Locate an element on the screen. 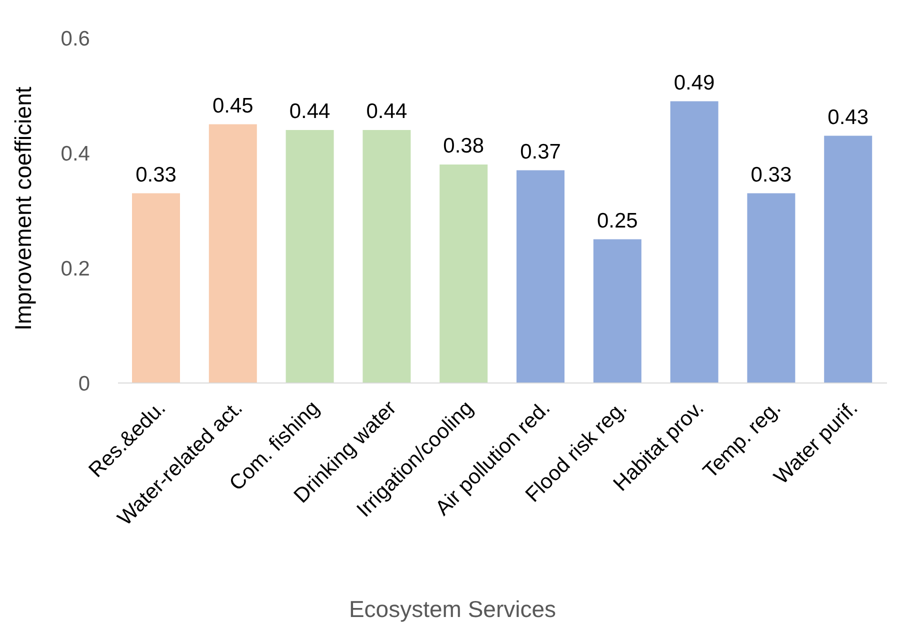 Image resolution: width=905 pixels, height=633 pixels. data-label: 0.25 is located at coordinates (617, 220).